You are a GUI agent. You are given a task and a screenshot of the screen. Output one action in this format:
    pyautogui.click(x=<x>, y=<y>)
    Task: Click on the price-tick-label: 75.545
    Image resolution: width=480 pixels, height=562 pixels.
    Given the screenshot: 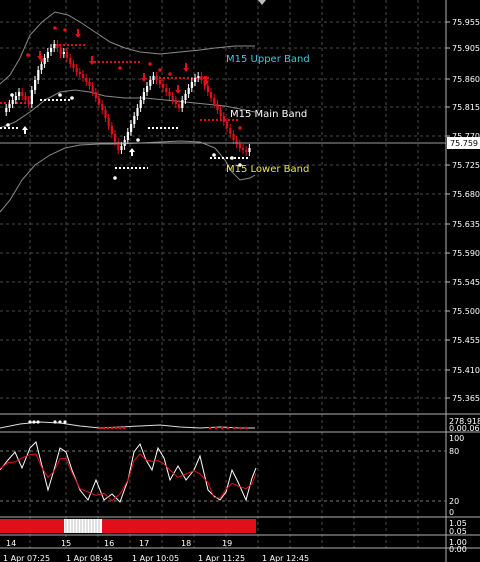 What is the action you would take?
    pyautogui.click(x=466, y=282)
    